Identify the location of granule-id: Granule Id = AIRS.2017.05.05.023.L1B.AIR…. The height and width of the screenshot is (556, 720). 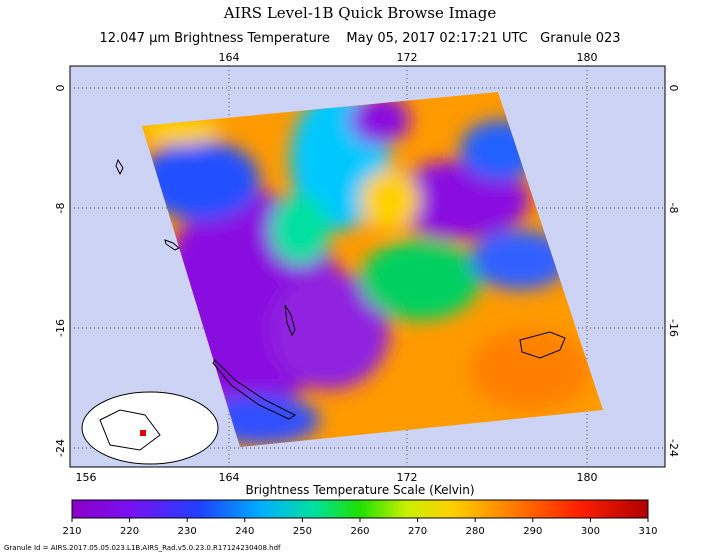
(142, 548).